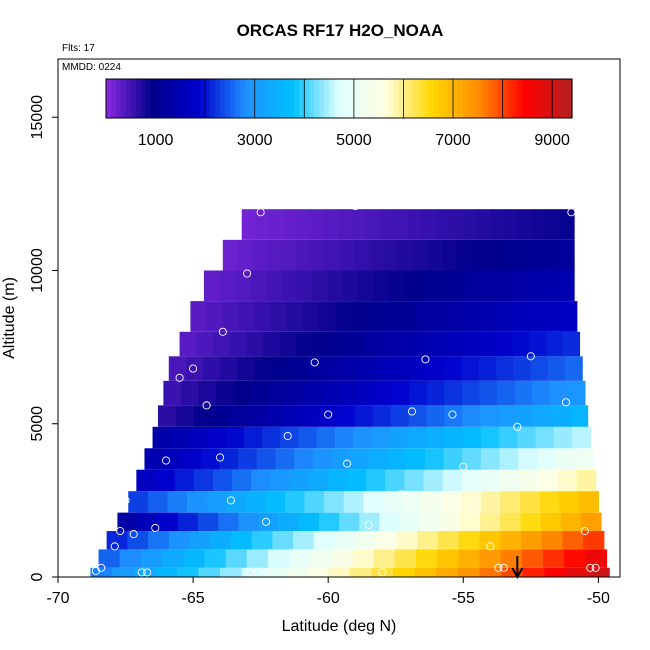  What do you see at coordinates (339, 113) in the screenshot?
I see `colorbar: 1000 3000 5000 7000 9000` at bounding box center [339, 113].